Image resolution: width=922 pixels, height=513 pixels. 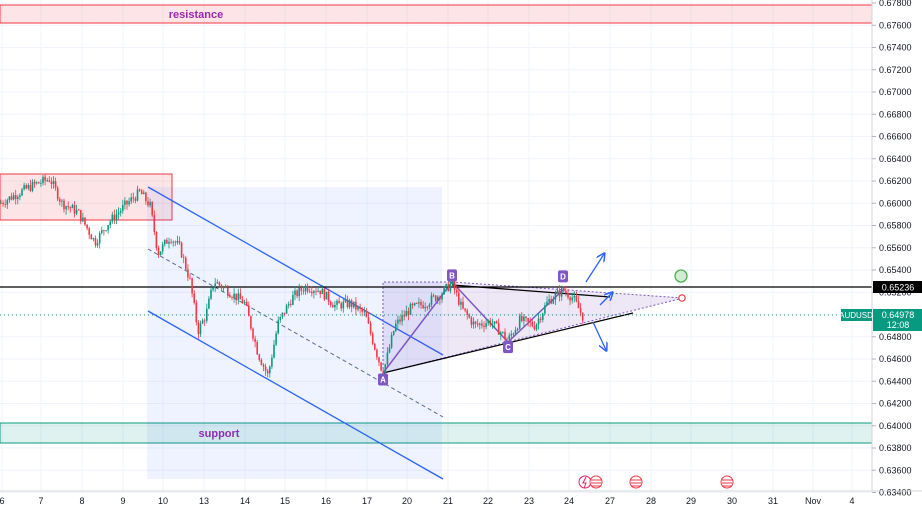 I want to click on last-price-tag, so click(x=897, y=320).